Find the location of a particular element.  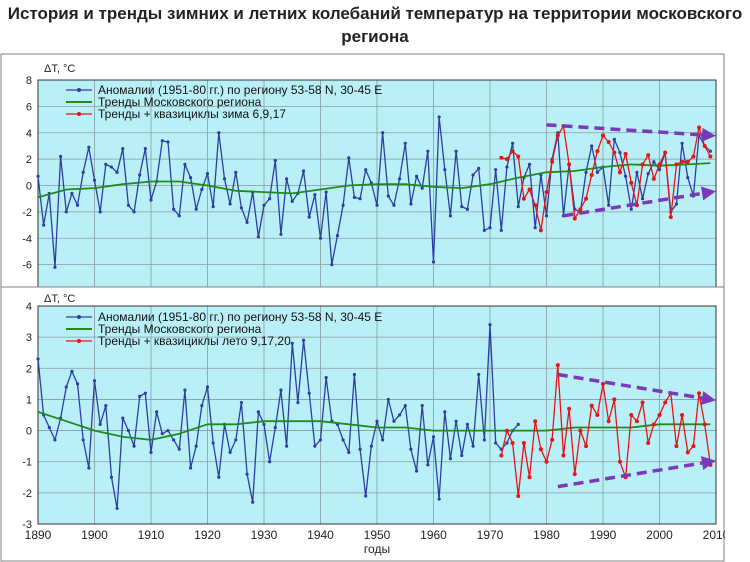

winter-ytick-label: -2 is located at coordinates (27, 213).